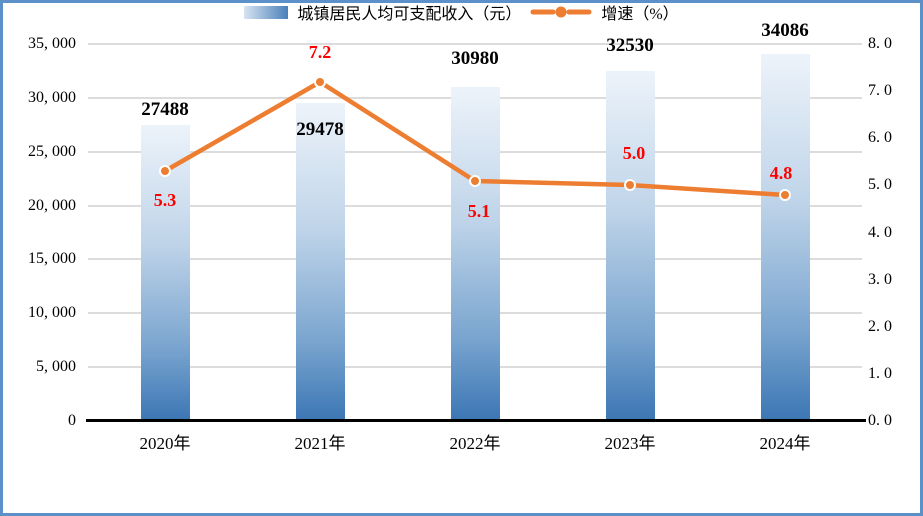  Describe the element at coordinates (320, 443) in the screenshot. I see `x-axis-category-label: 2021年` at that location.